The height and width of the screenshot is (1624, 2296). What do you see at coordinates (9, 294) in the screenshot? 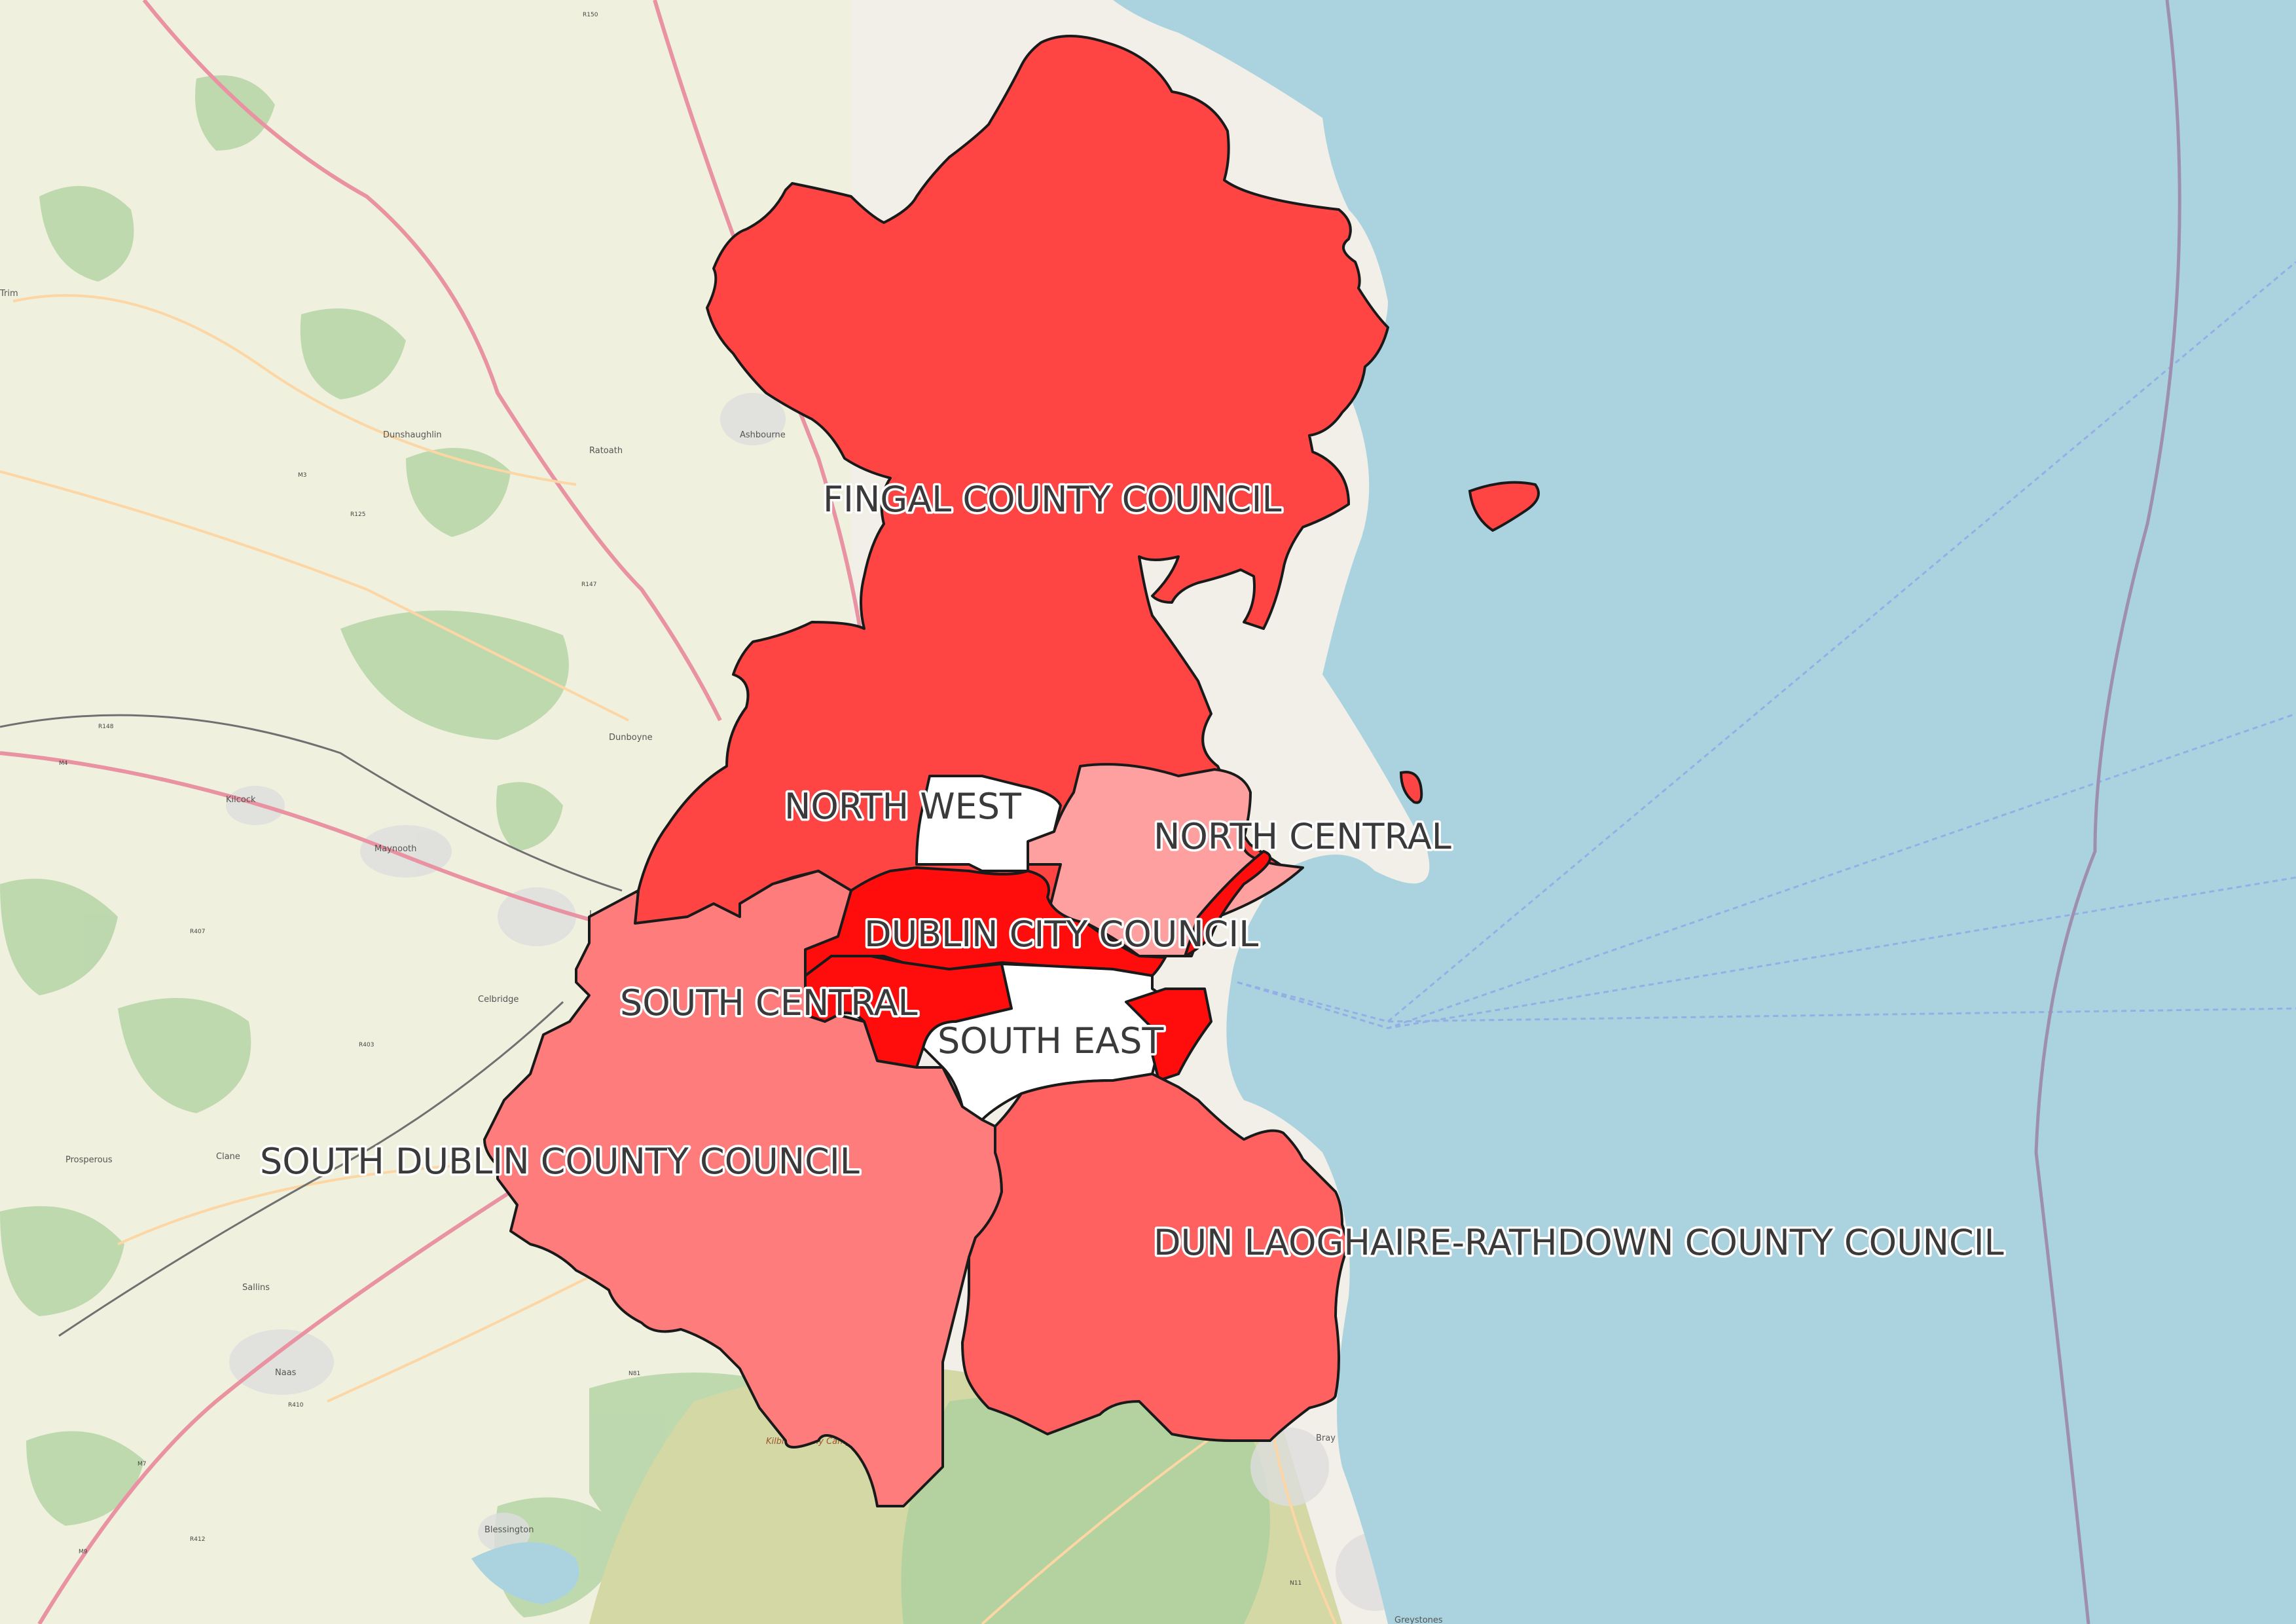
I see `place-trim: Trim` at bounding box center [9, 294].